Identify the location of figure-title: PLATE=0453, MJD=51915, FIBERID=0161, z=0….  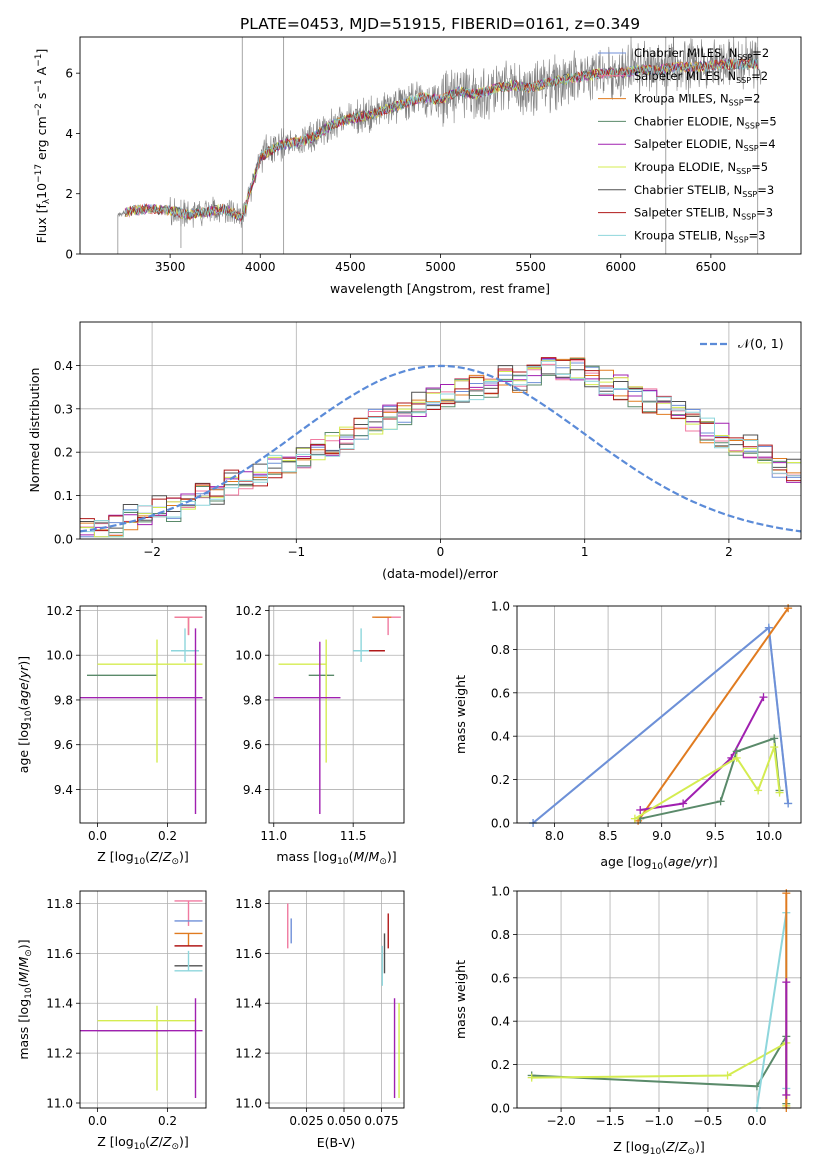
(440, 24).